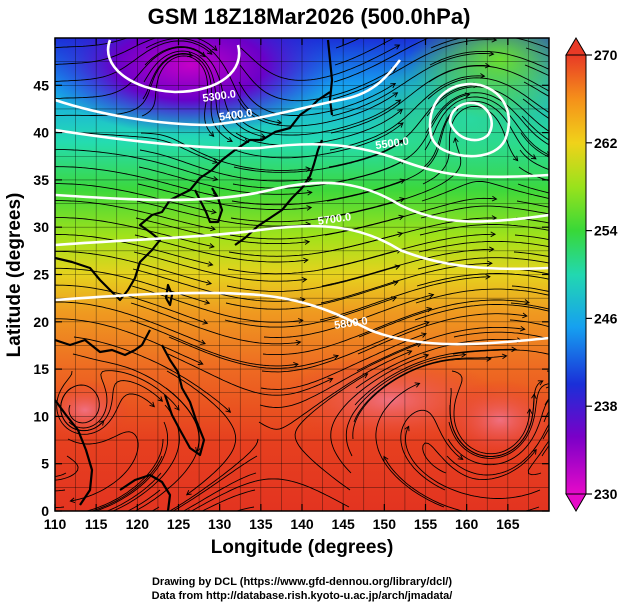 The width and height of the screenshot is (619, 605). I want to click on colorbar-tick-label: 262, so click(606, 143).